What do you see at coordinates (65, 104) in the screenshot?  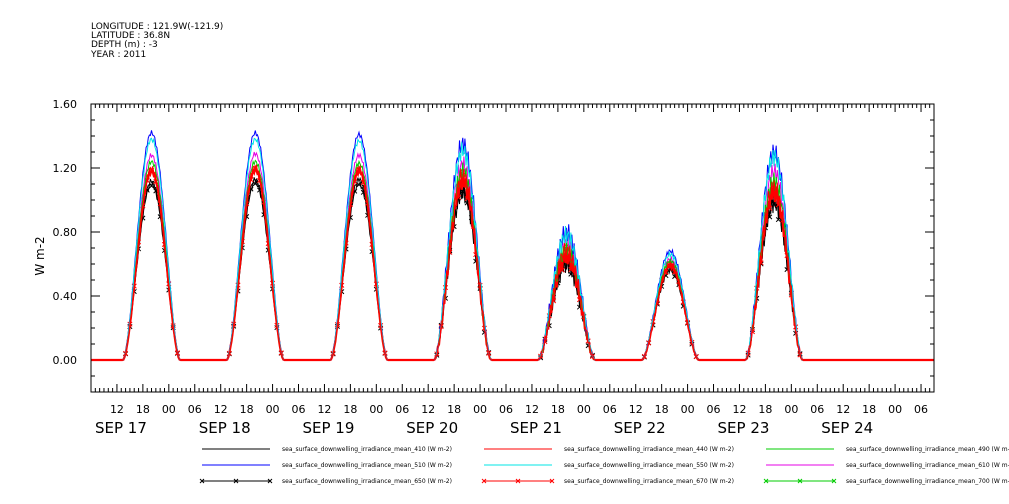 I see `y-tick-label: 1.60` at bounding box center [65, 104].